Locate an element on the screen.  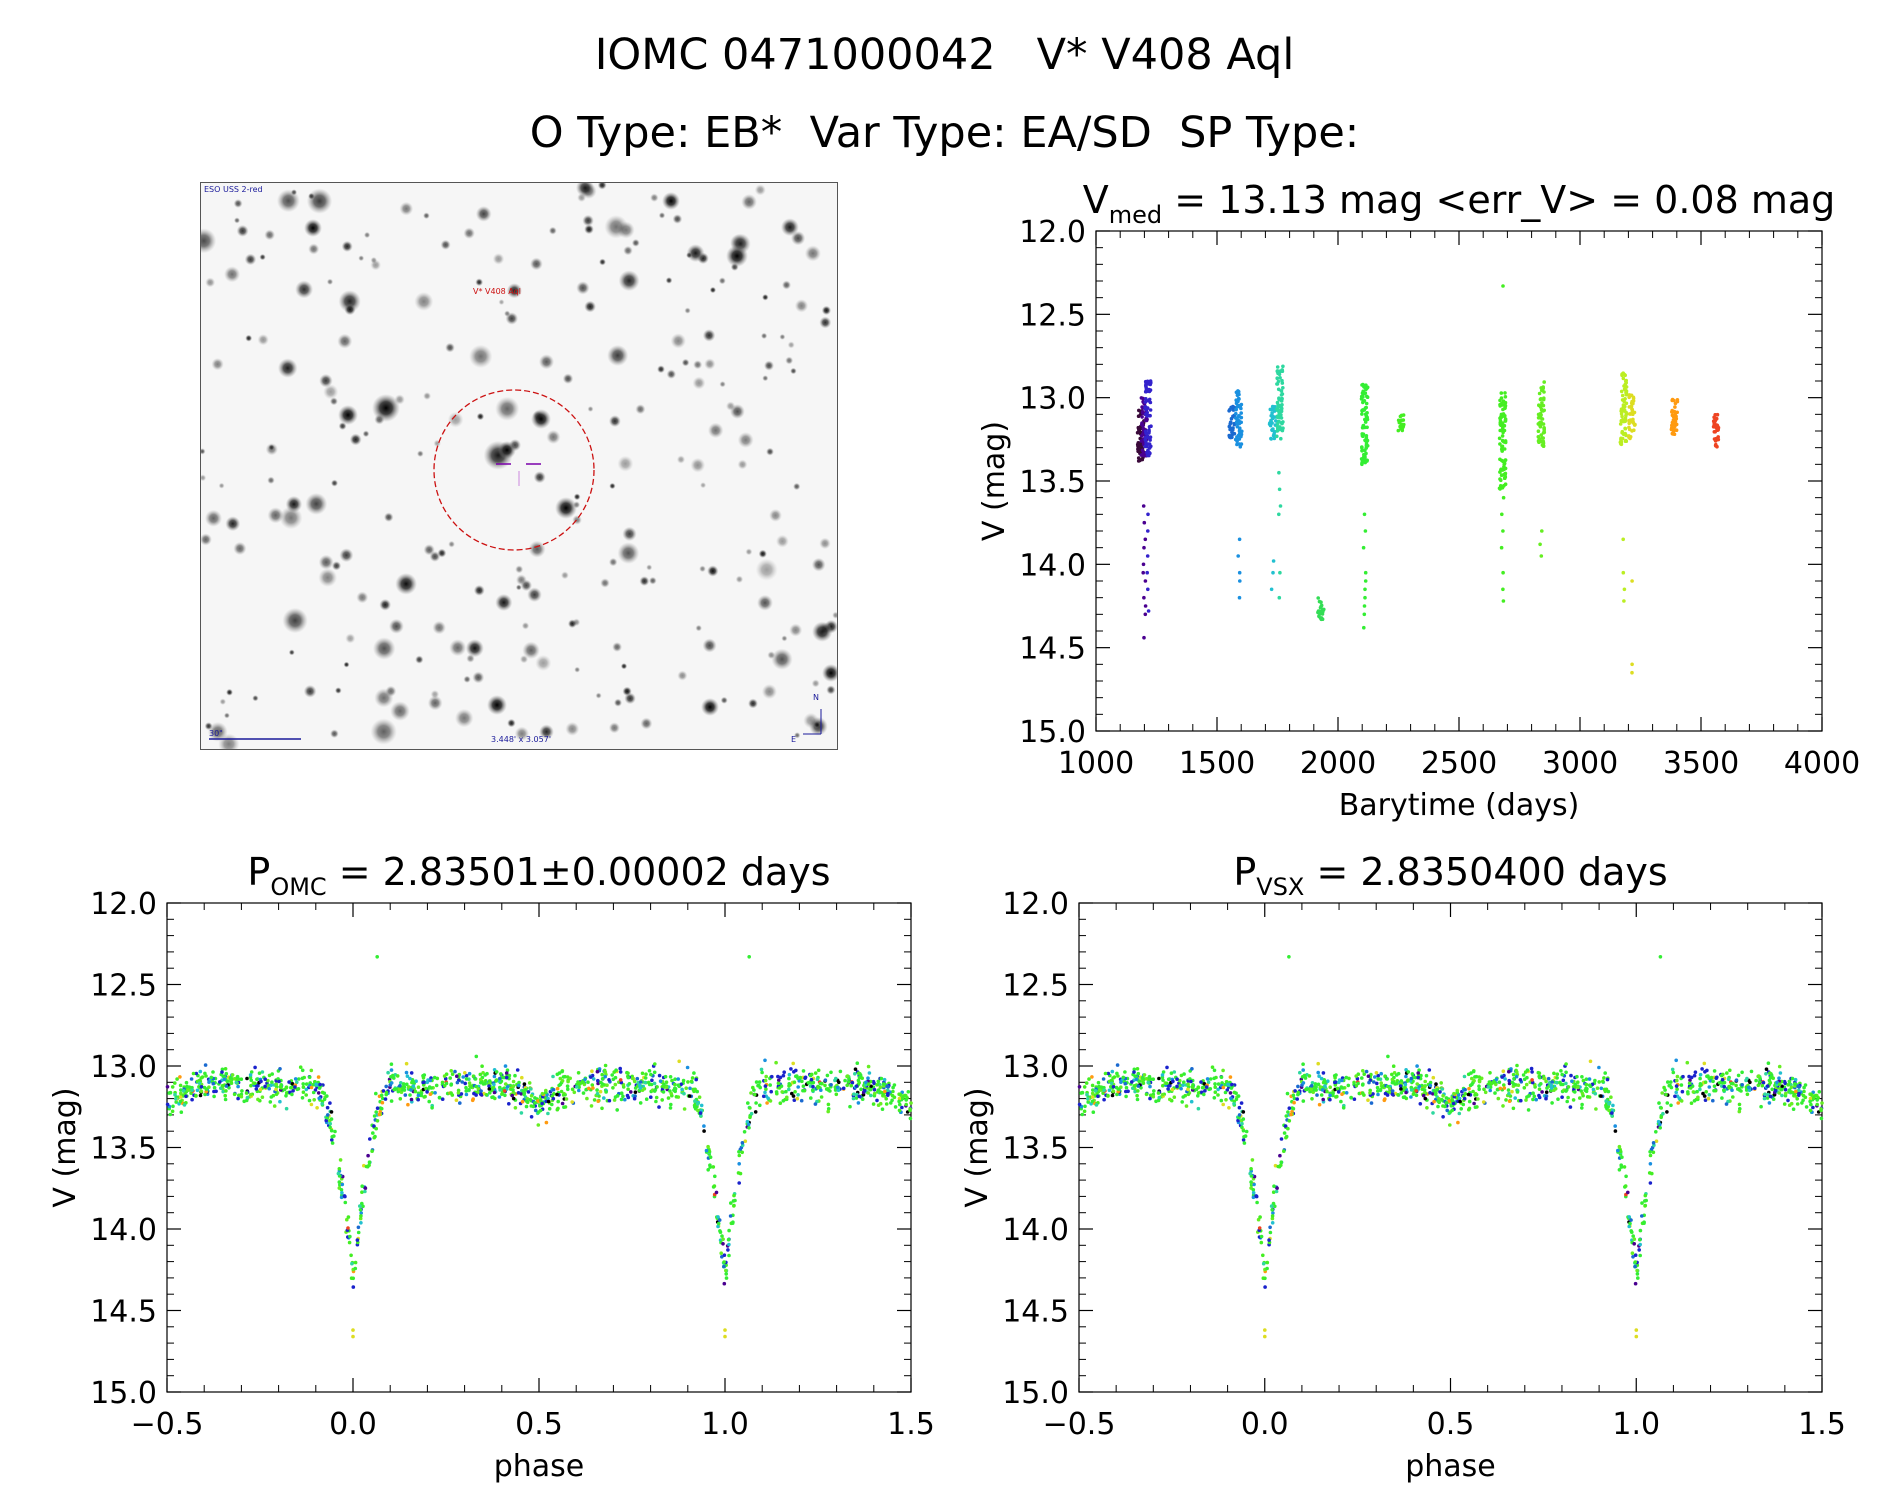
title-value: = 2.8350400 days is located at coordinates (1485, 872).